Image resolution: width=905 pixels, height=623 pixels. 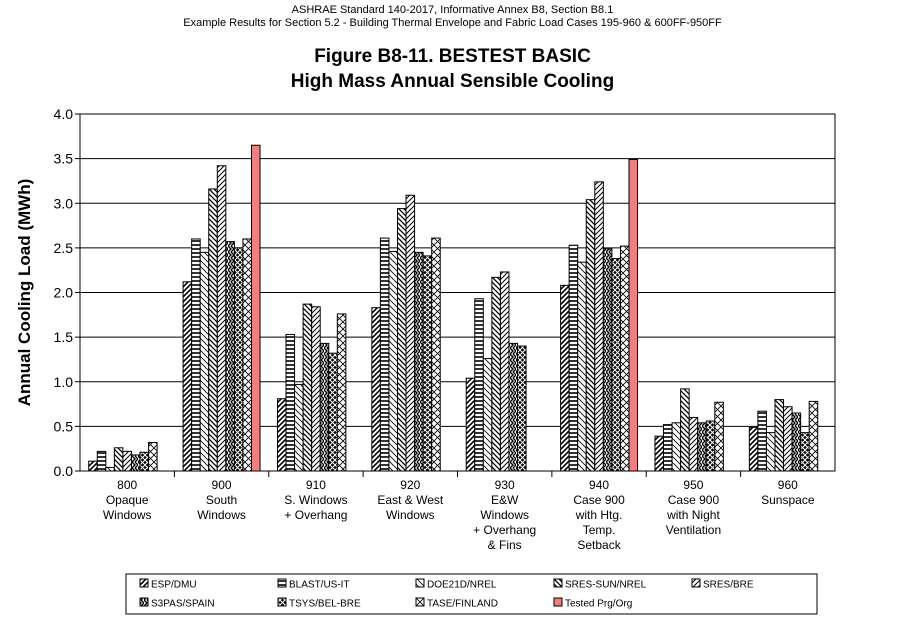 I want to click on x-tick-label: Opaque, so click(x=127, y=500).